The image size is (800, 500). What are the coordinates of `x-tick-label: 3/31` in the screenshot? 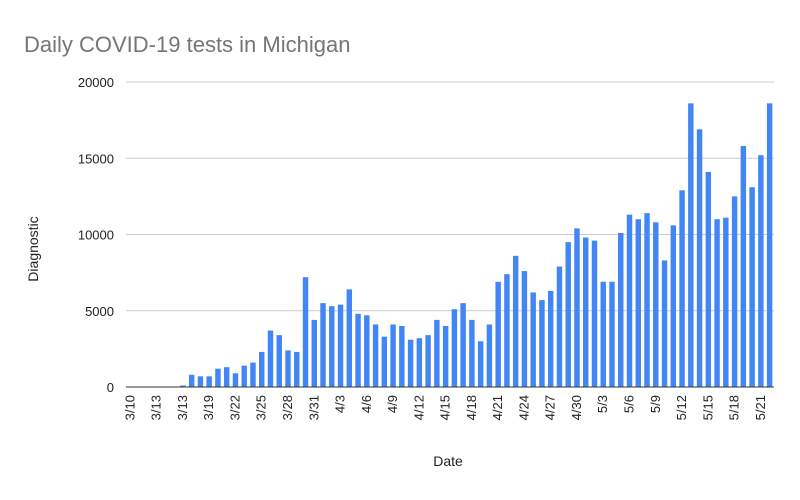 It's located at (313, 407).